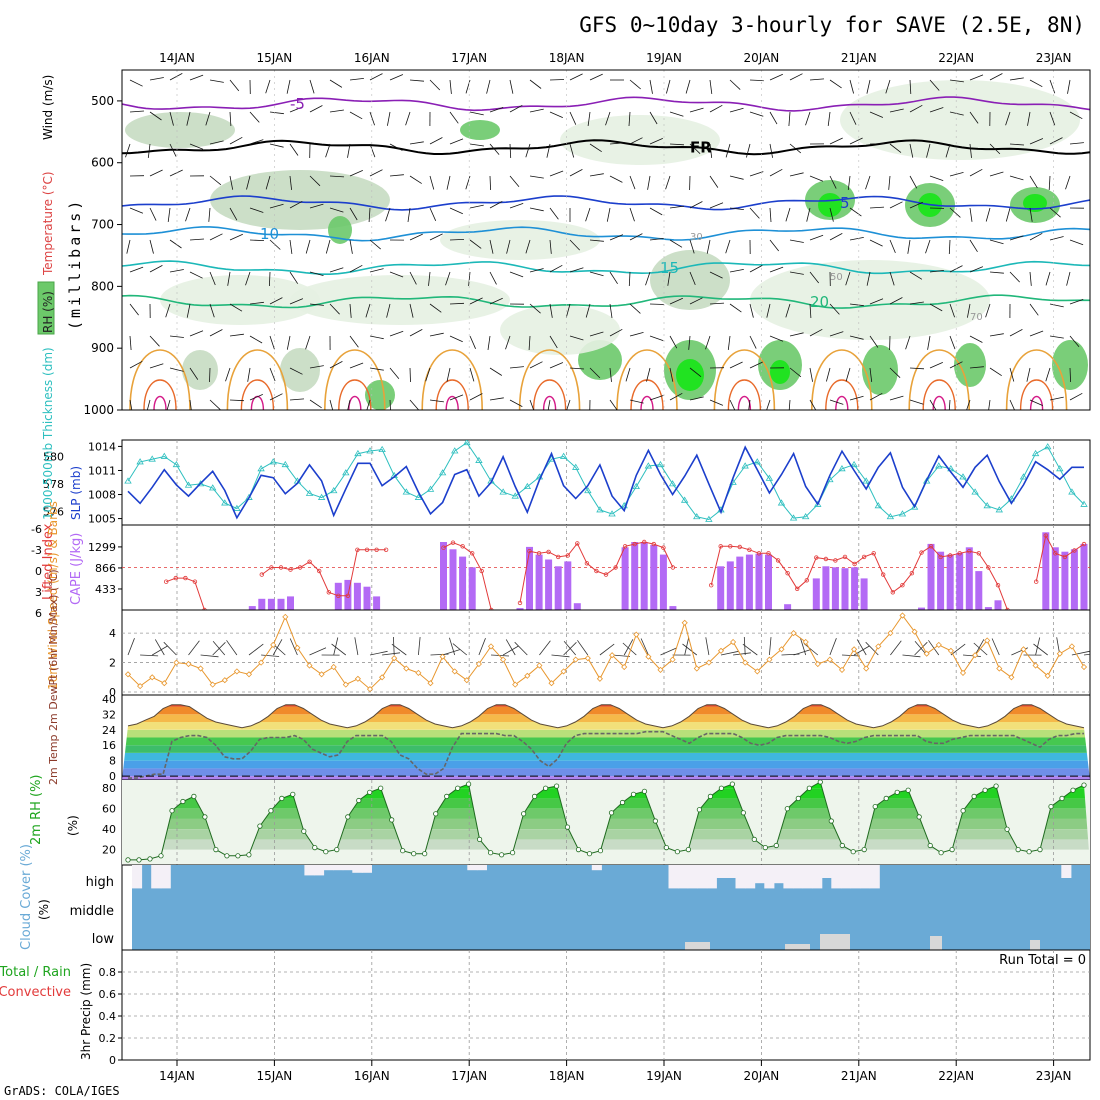 The image size is (1100, 1100). What do you see at coordinates (606, 844) in the screenshot?
I see `rh-band` at bounding box center [606, 844].